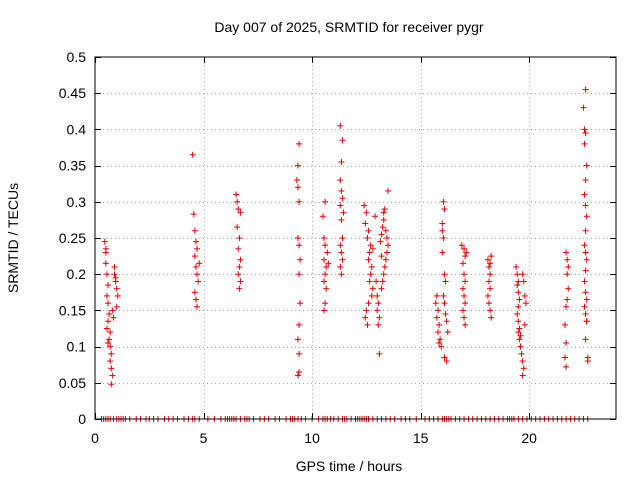 This screenshot has height=480, width=640. Describe the element at coordinates (82, 419) in the screenshot. I see `y-tick-label: 0` at that location.